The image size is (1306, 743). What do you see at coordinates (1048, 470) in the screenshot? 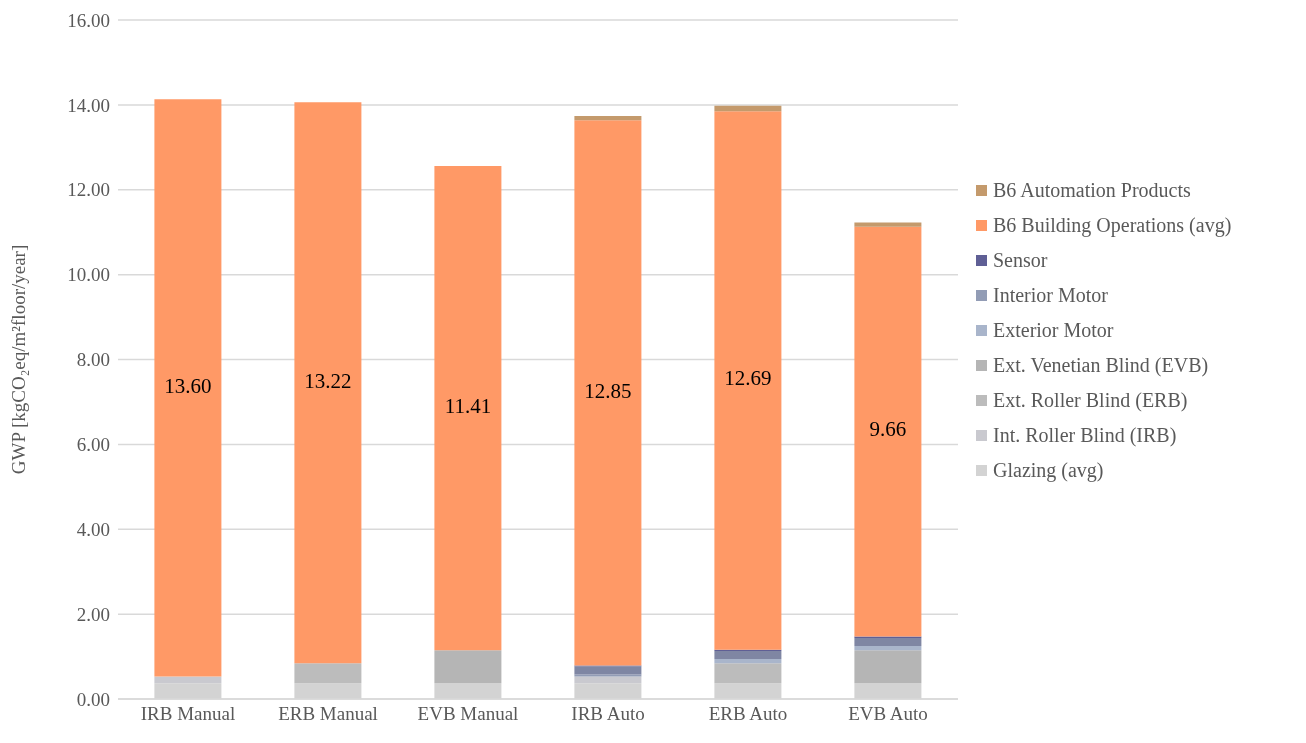
I see `legend-label: Glazing (avg)` at bounding box center [1048, 470].